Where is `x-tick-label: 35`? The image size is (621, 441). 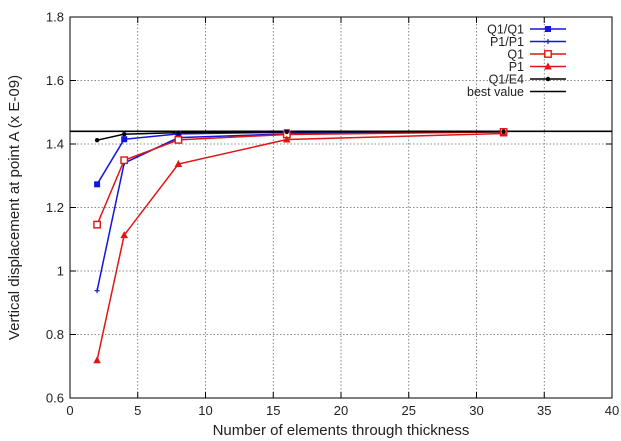 x-tick-label: 35 is located at coordinates (544, 410).